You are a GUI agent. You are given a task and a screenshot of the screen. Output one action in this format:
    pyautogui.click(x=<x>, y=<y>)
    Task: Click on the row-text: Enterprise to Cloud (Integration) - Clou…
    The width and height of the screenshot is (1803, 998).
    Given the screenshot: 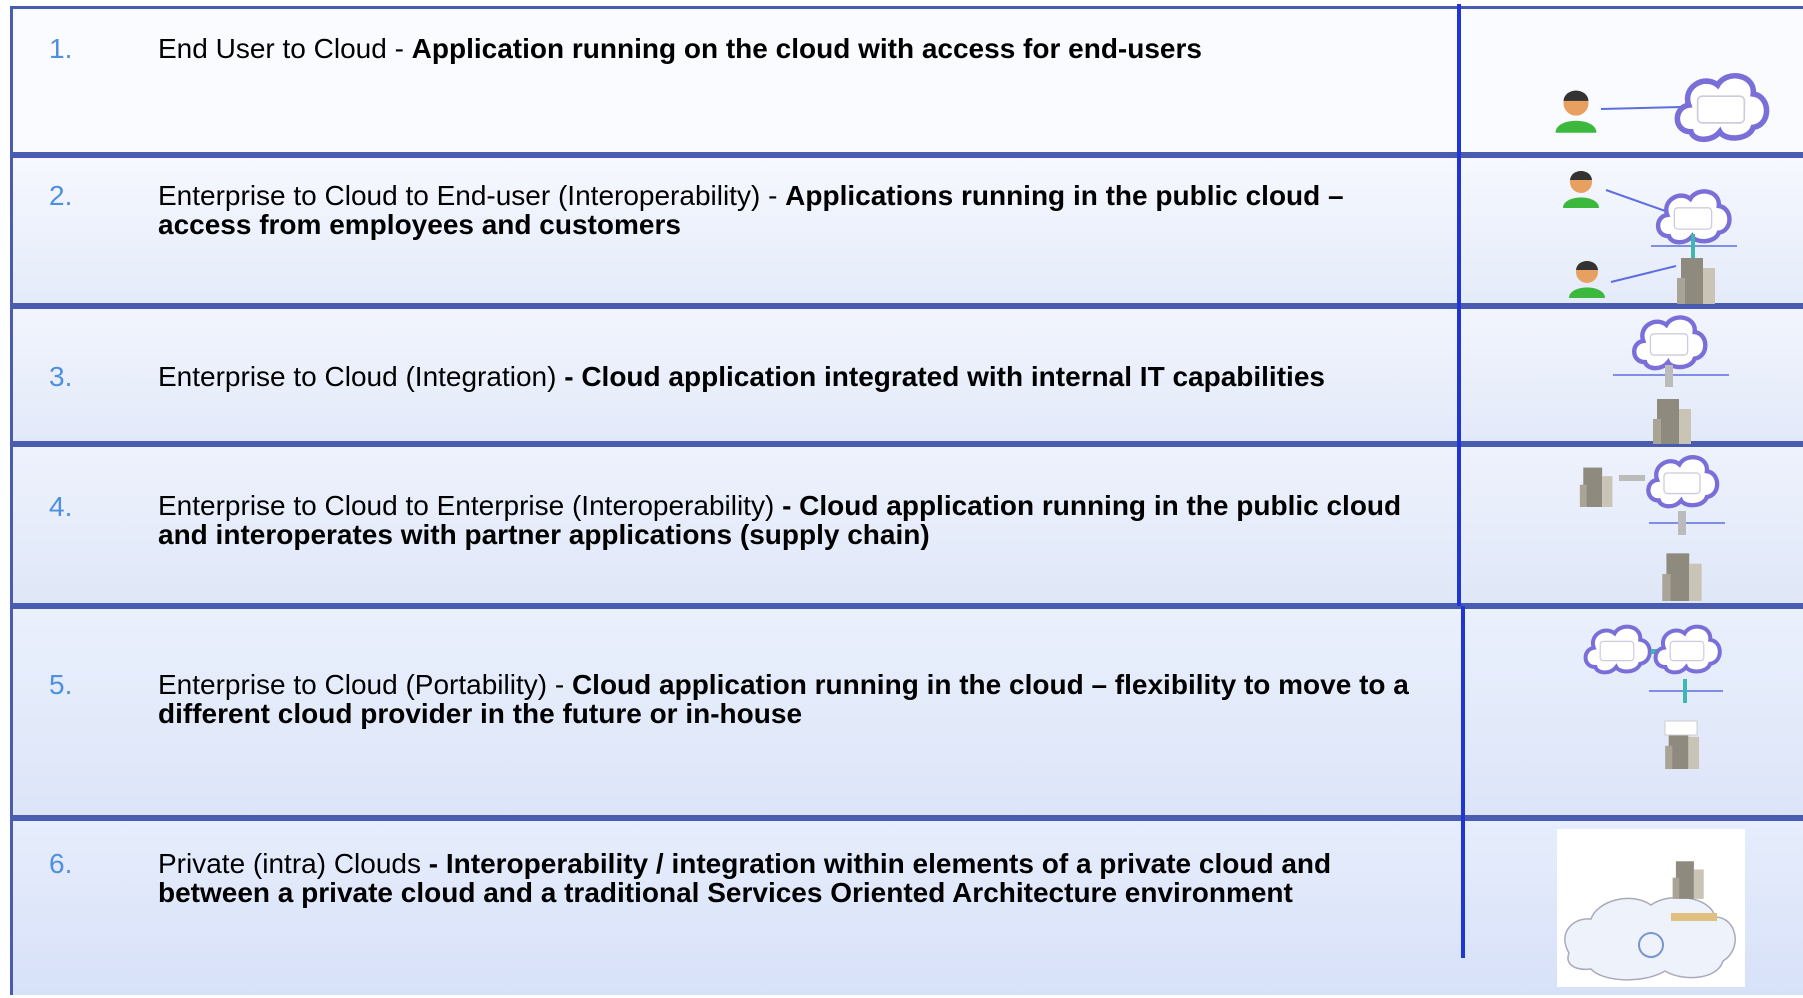 What is the action you would take?
    pyautogui.click(x=785, y=376)
    